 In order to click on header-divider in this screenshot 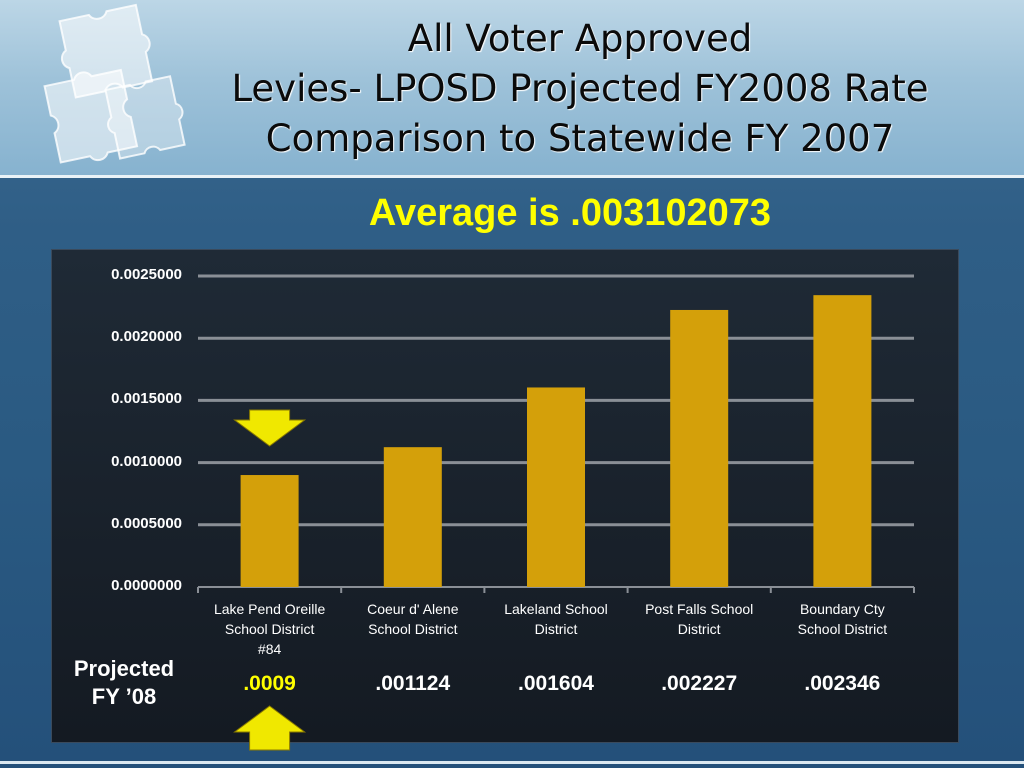, I will do `click(512, 176)`.